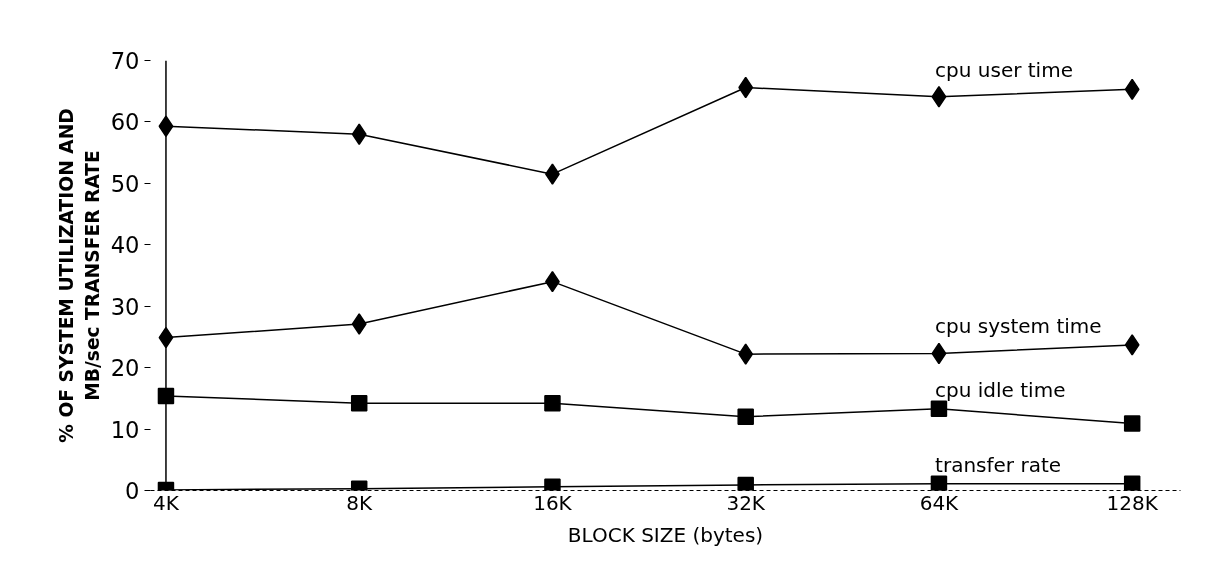  I want to click on series-label: cpu system time, so click(1018, 325).